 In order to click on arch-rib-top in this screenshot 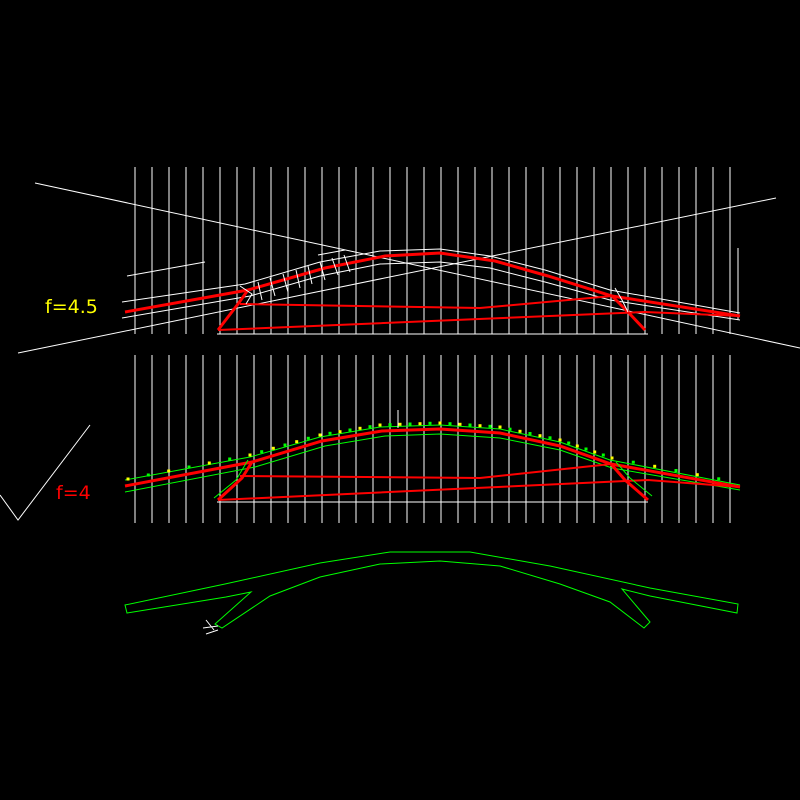, I will do `click(432, 284)`.